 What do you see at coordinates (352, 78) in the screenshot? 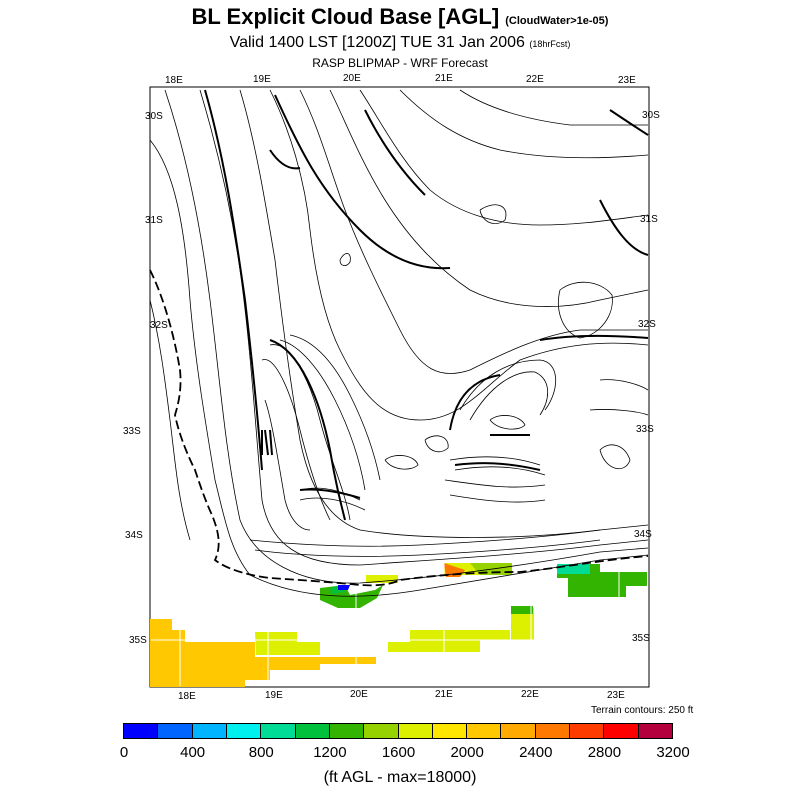
I see `lon-label-top-20e: 20E` at bounding box center [352, 78].